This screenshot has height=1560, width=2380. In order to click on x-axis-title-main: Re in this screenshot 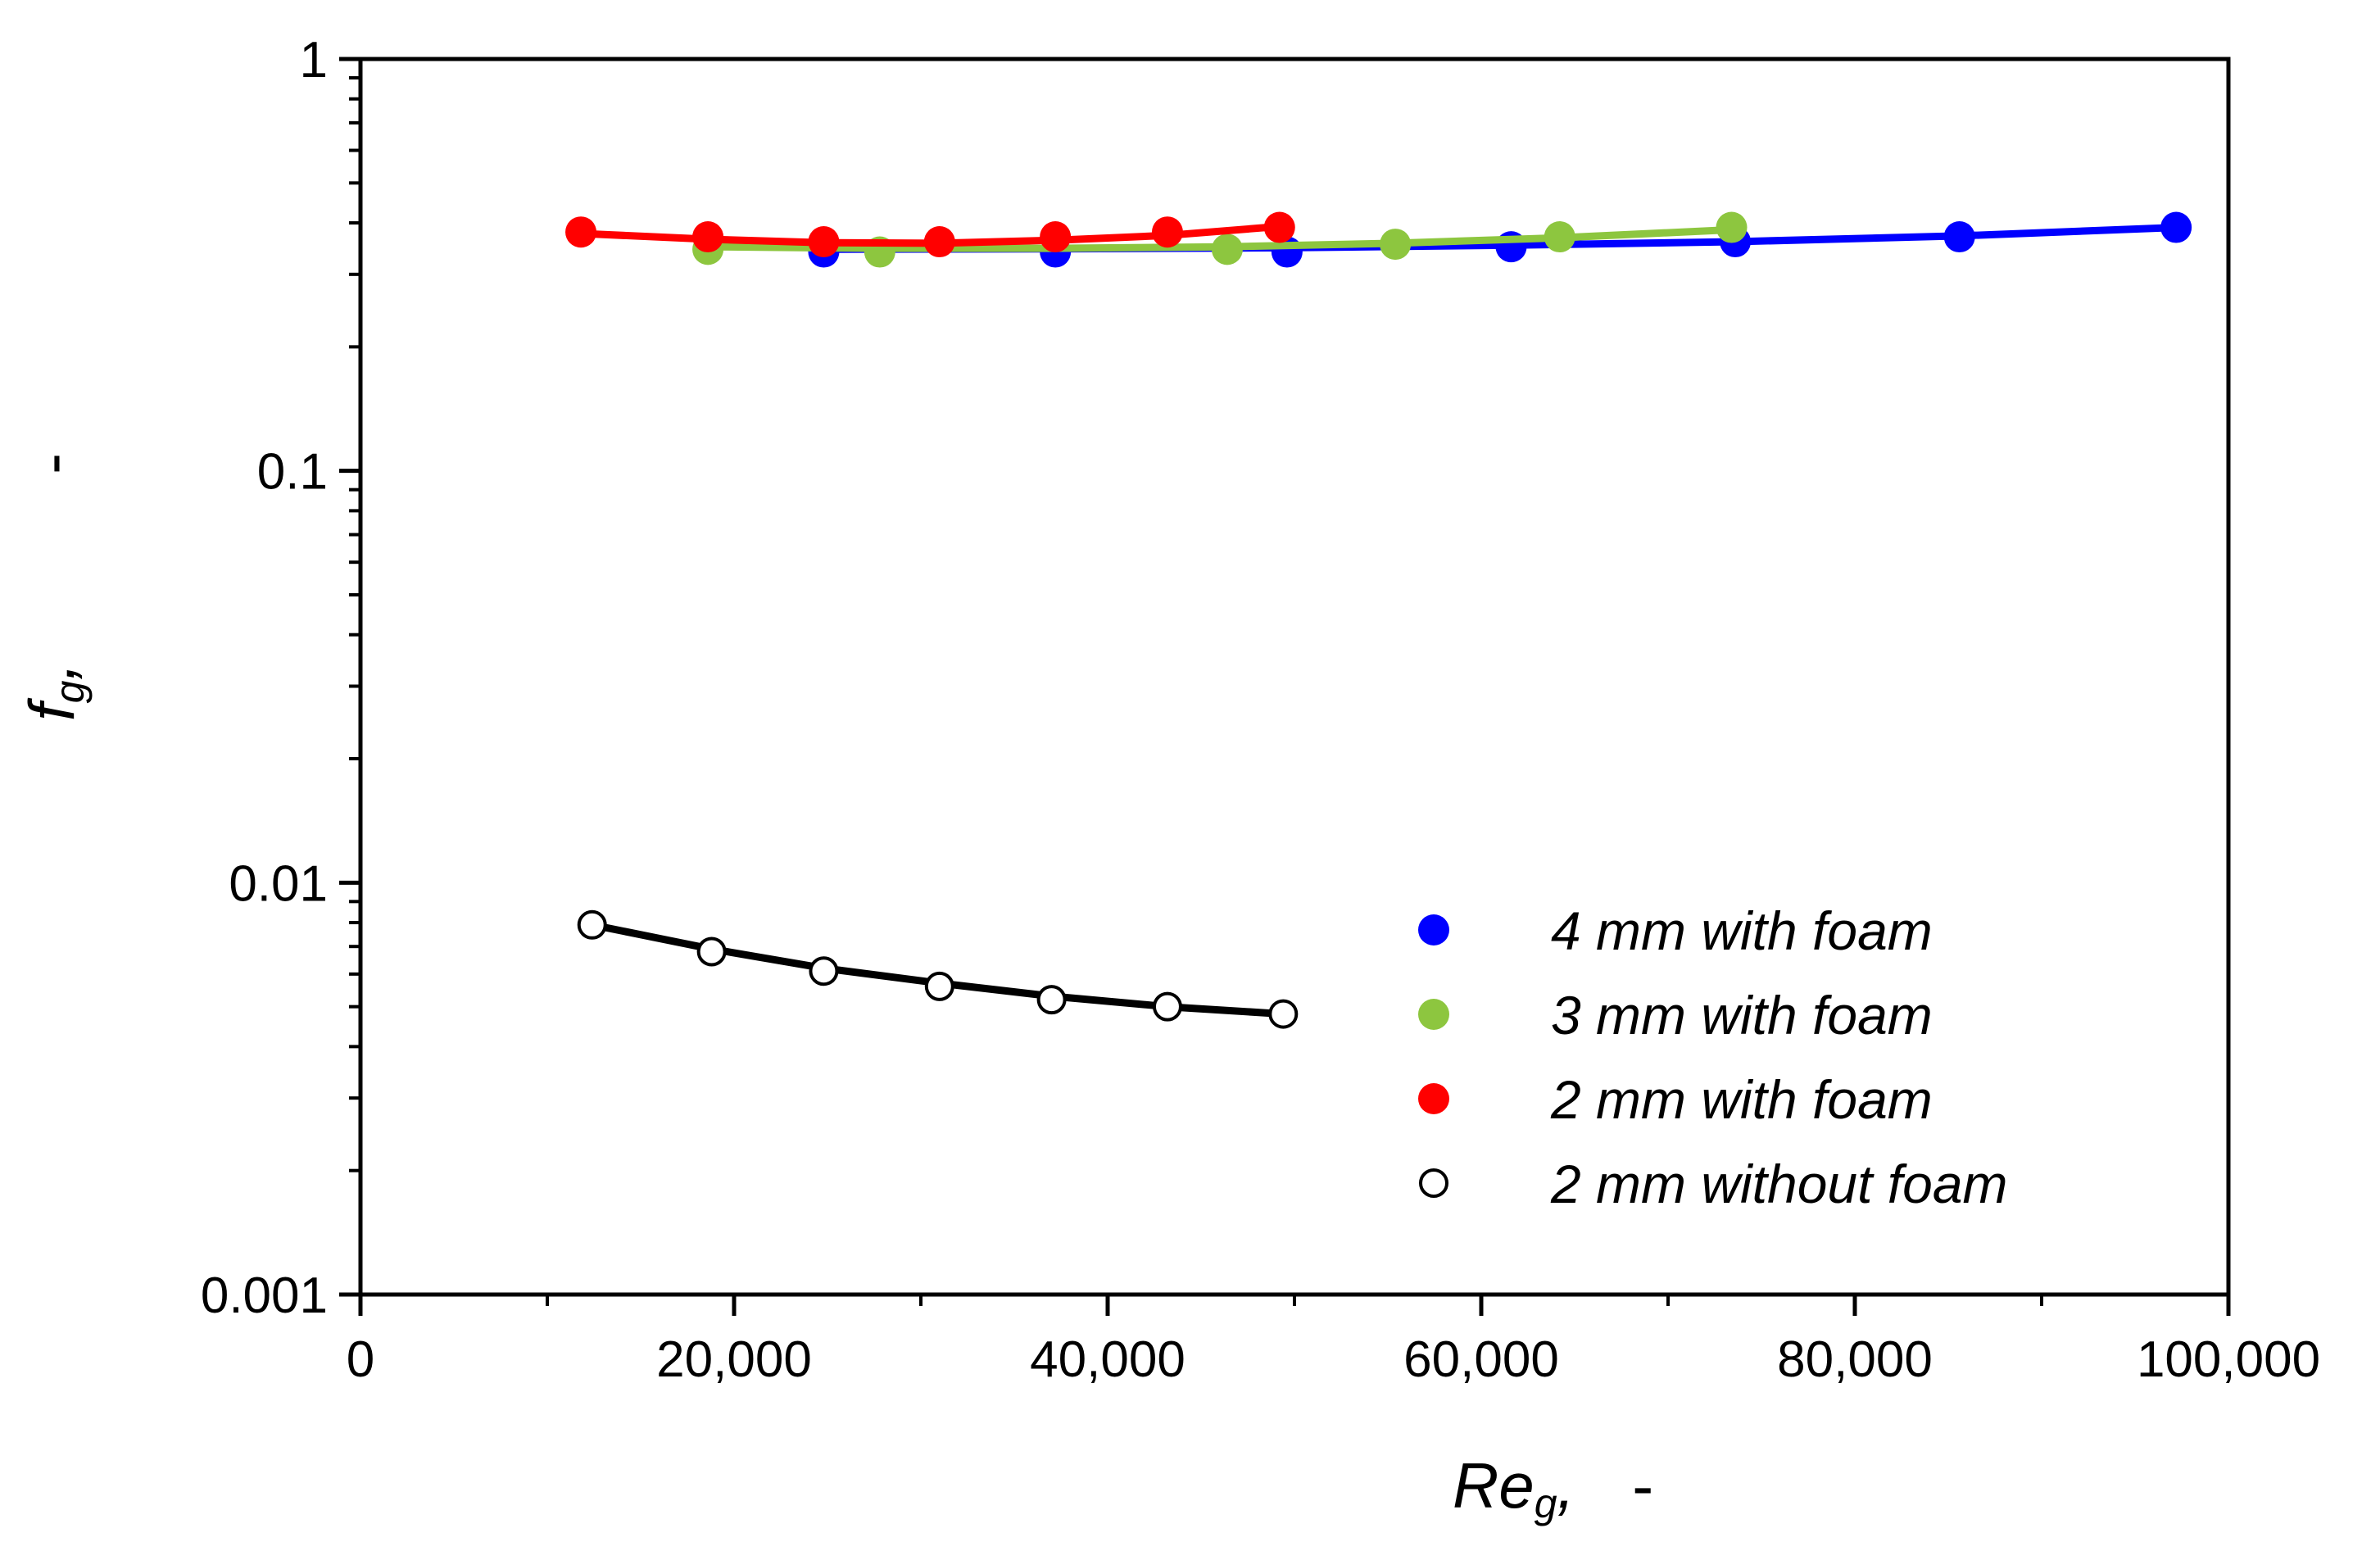, I will do `click(1494, 1485)`.